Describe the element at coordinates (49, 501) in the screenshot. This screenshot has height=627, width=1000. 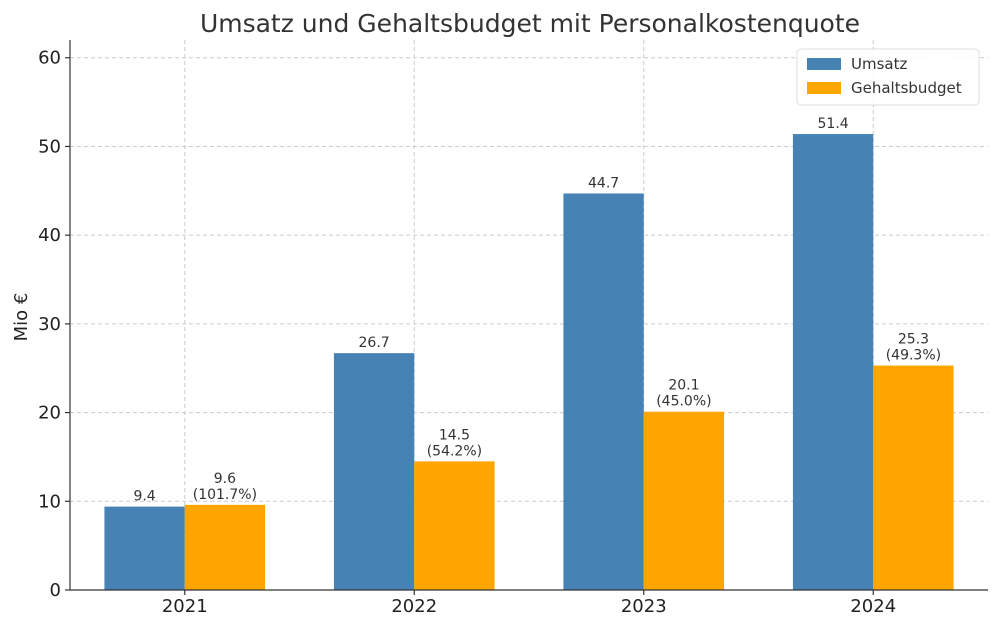
I see `y-tick-label: 10` at that location.